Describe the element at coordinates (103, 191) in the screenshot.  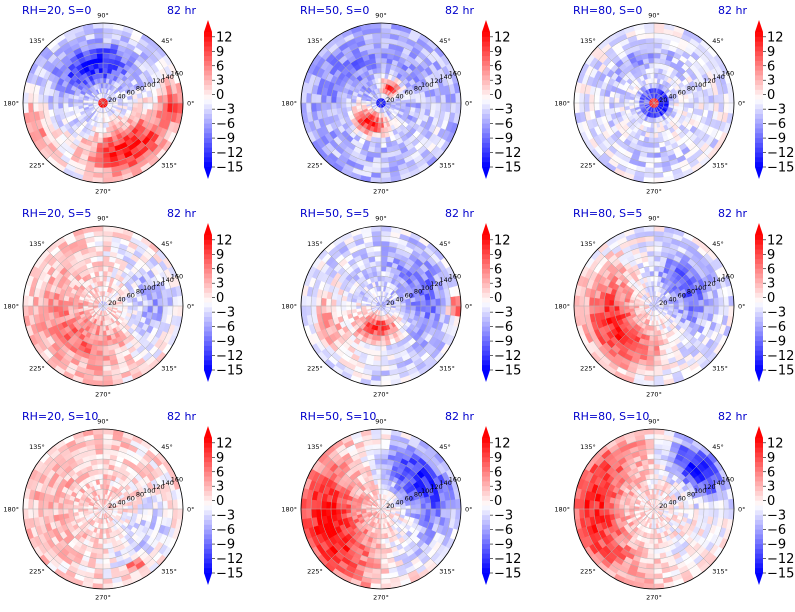
I see `angle-label: 270°` at that location.